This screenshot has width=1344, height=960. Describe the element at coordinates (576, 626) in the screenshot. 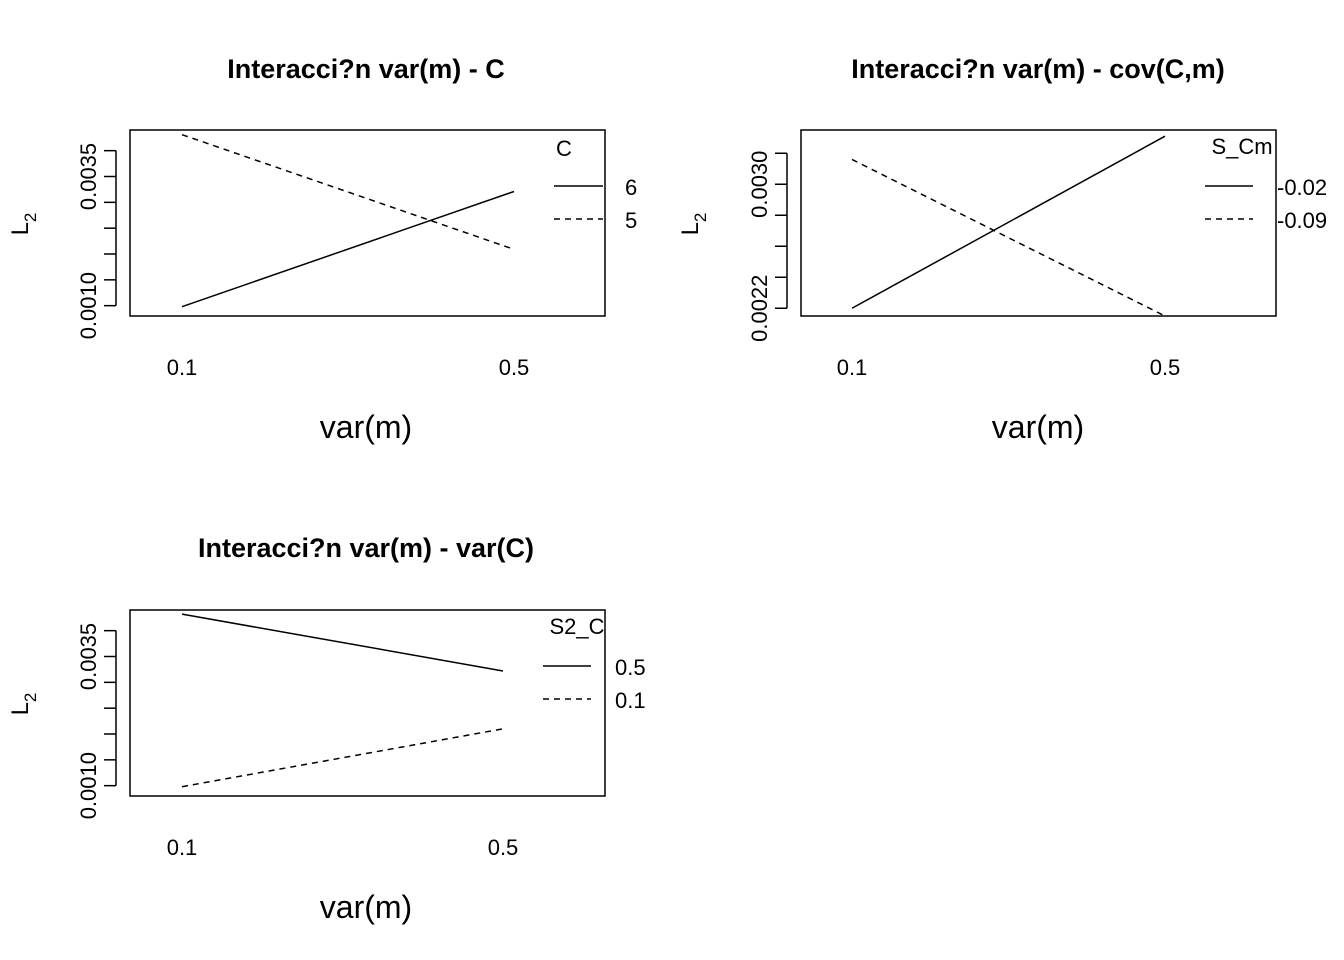

I see `legend-title: S2_C` at that location.